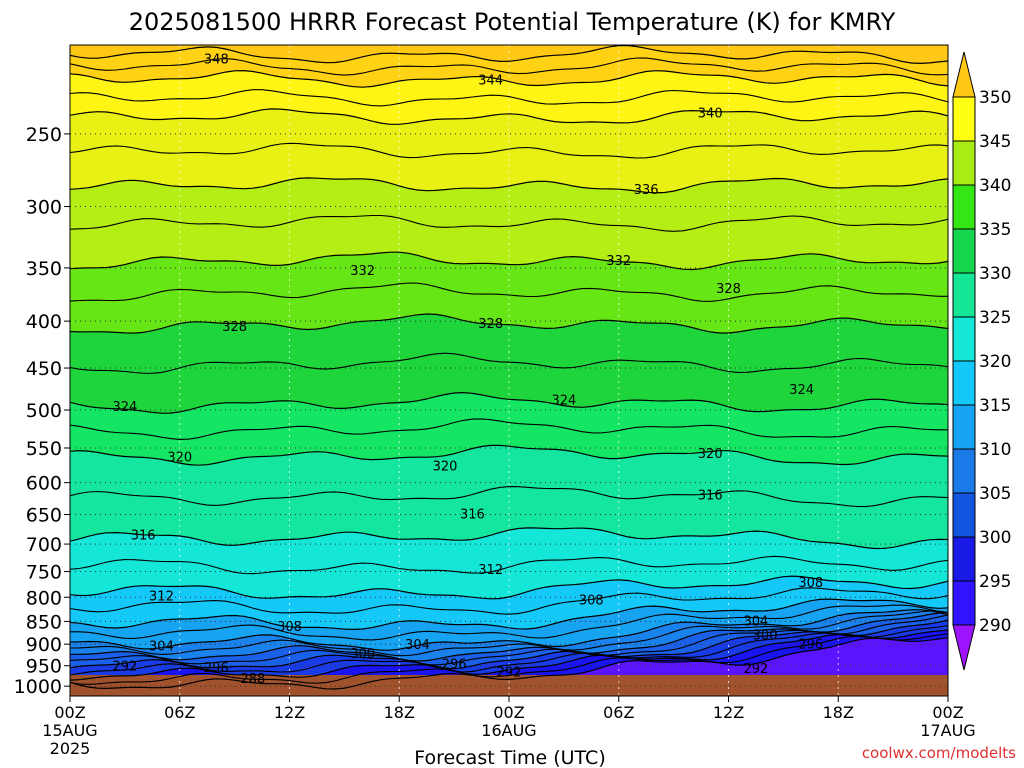  Describe the element at coordinates (44, 484) in the screenshot. I see `y-tick-label: 600` at that location.